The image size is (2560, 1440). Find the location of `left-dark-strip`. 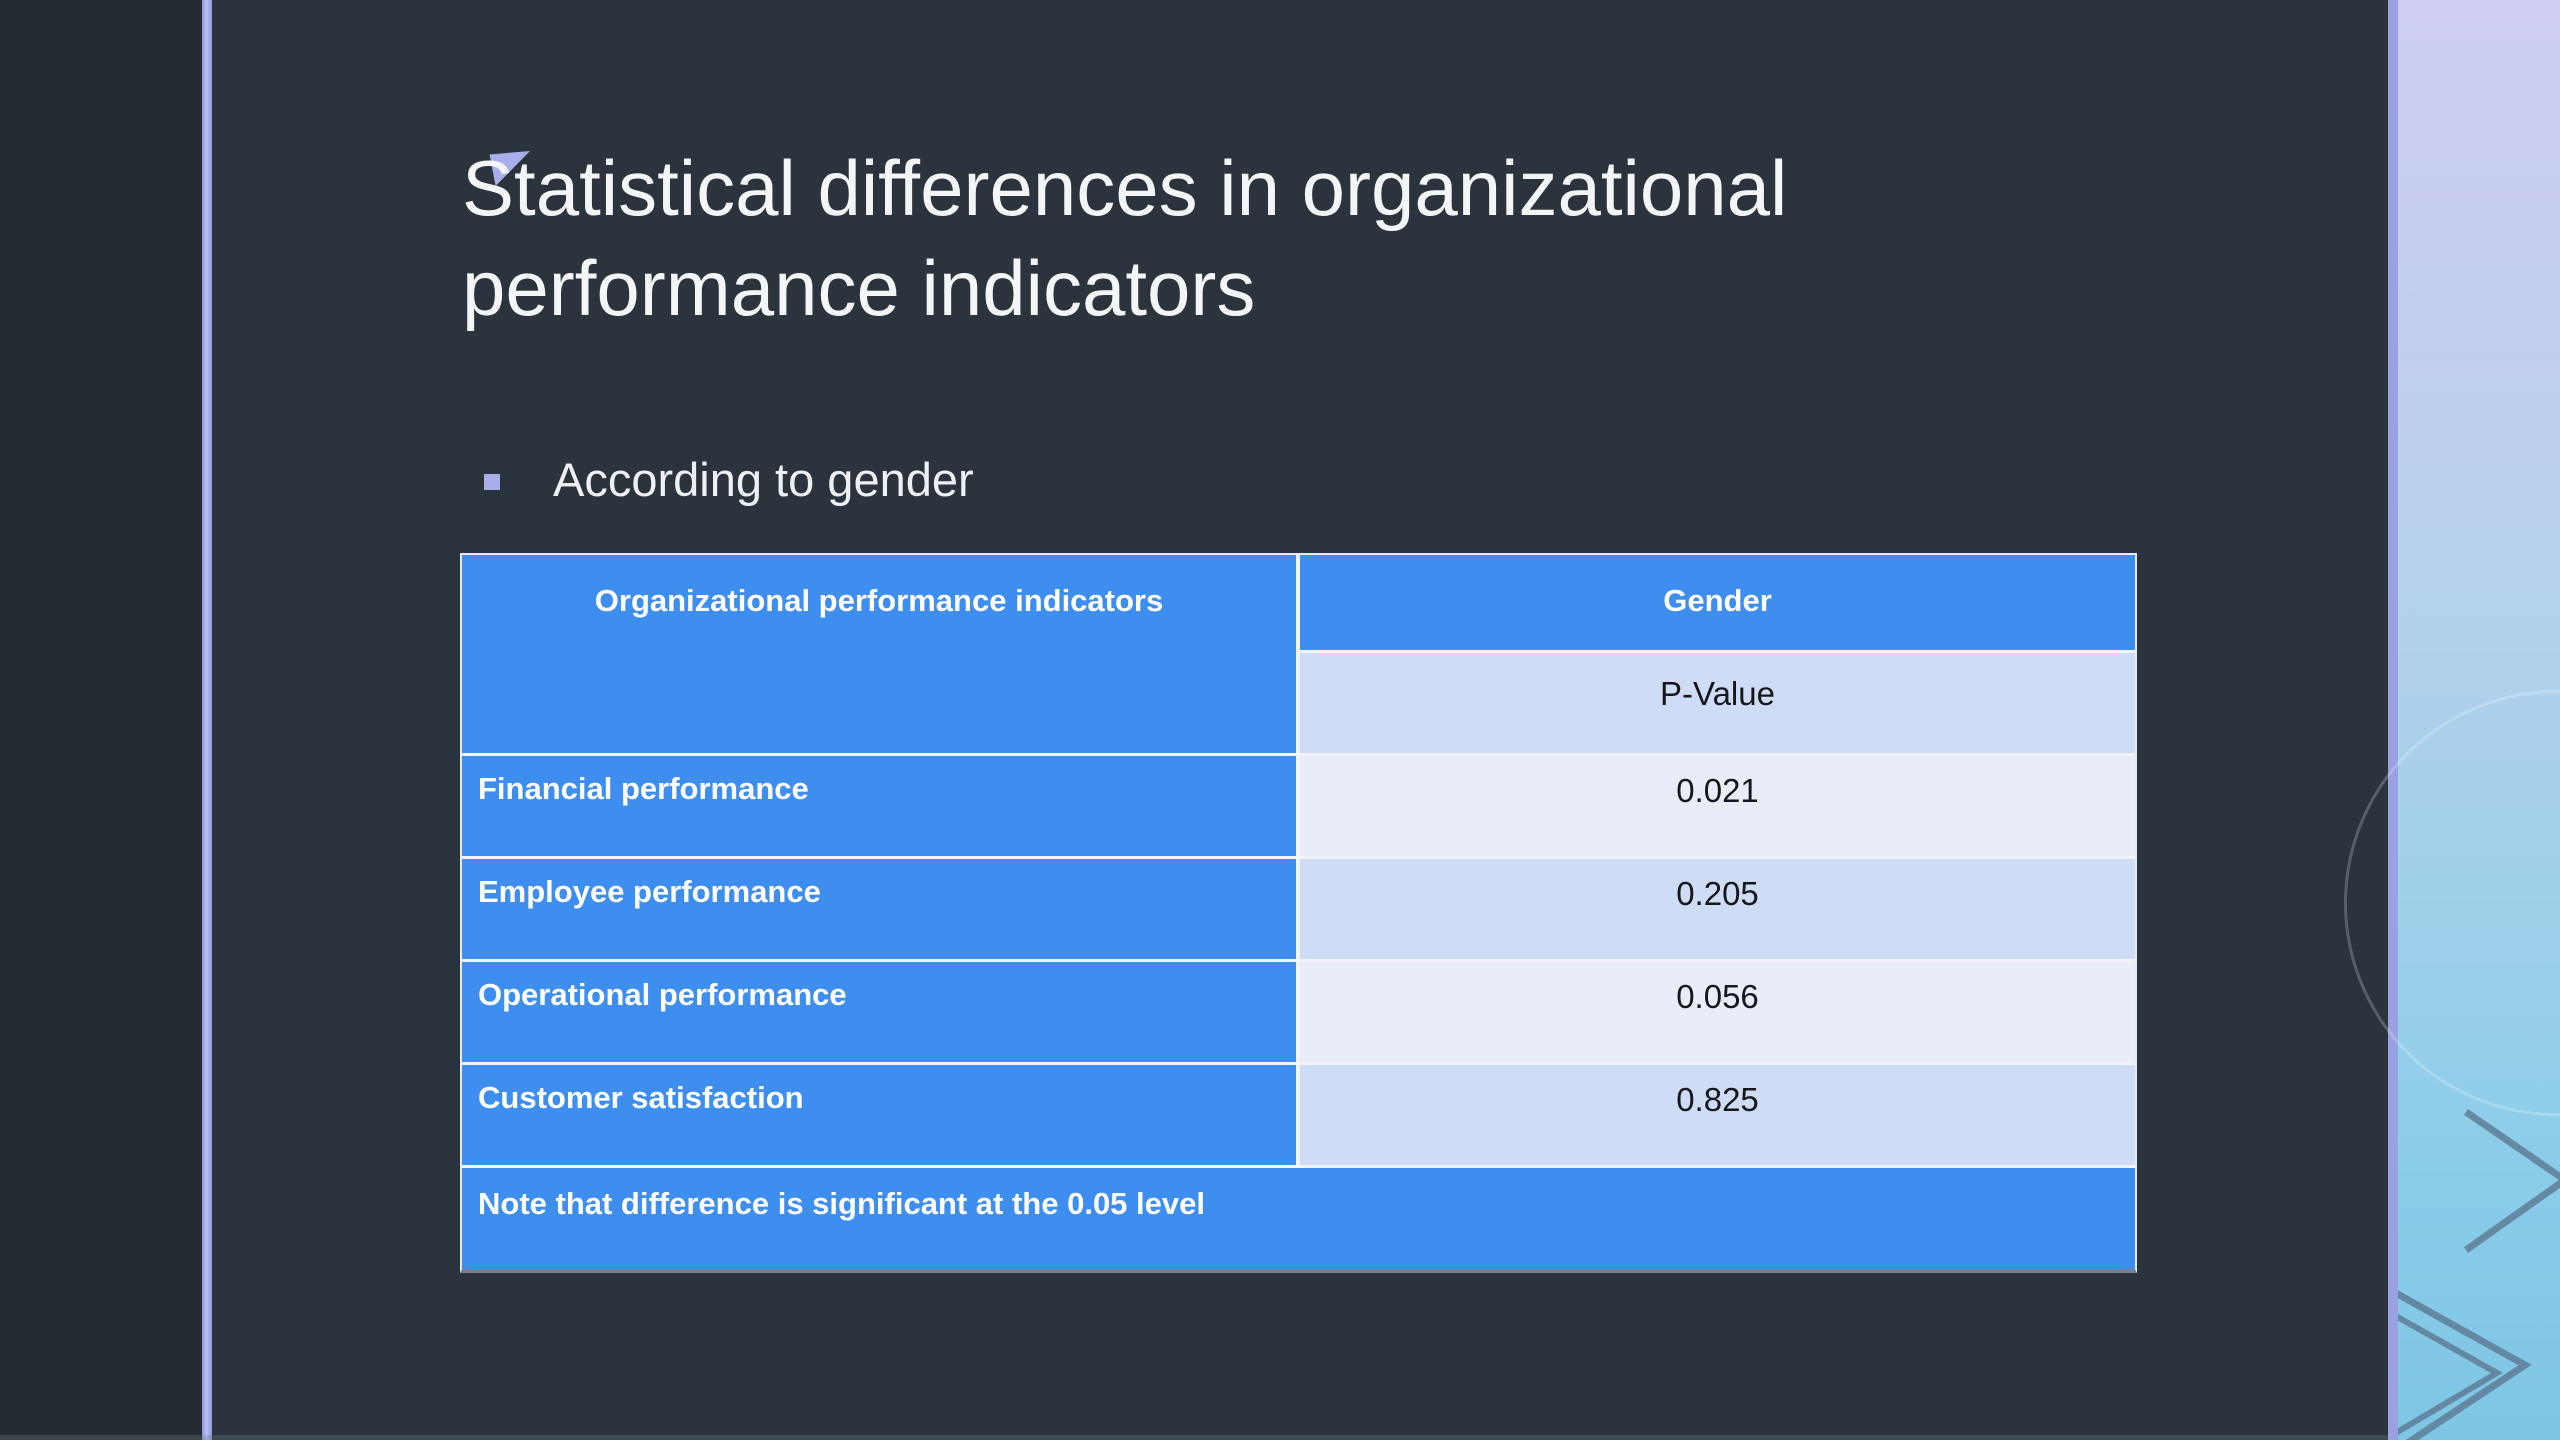

left-dark-strip is located at coordinates (101, 720).